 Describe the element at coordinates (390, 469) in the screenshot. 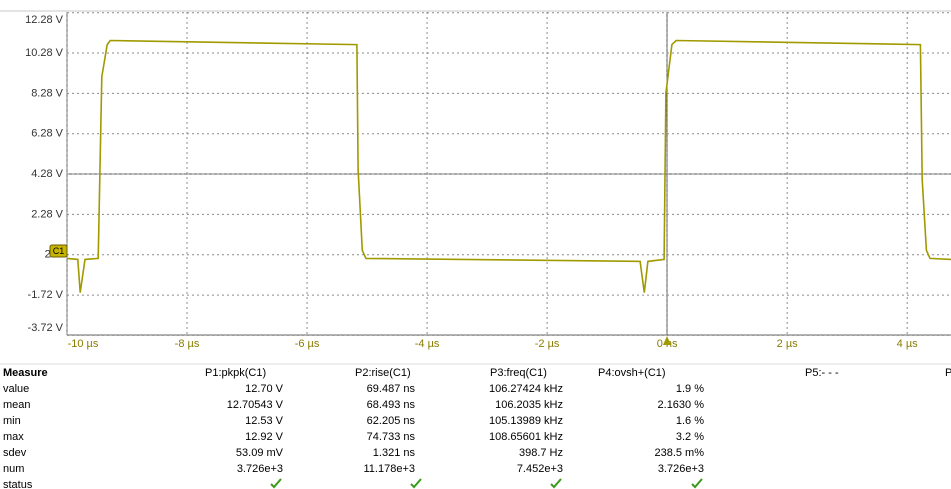

I see `cell: 11.178e+3` at that location.